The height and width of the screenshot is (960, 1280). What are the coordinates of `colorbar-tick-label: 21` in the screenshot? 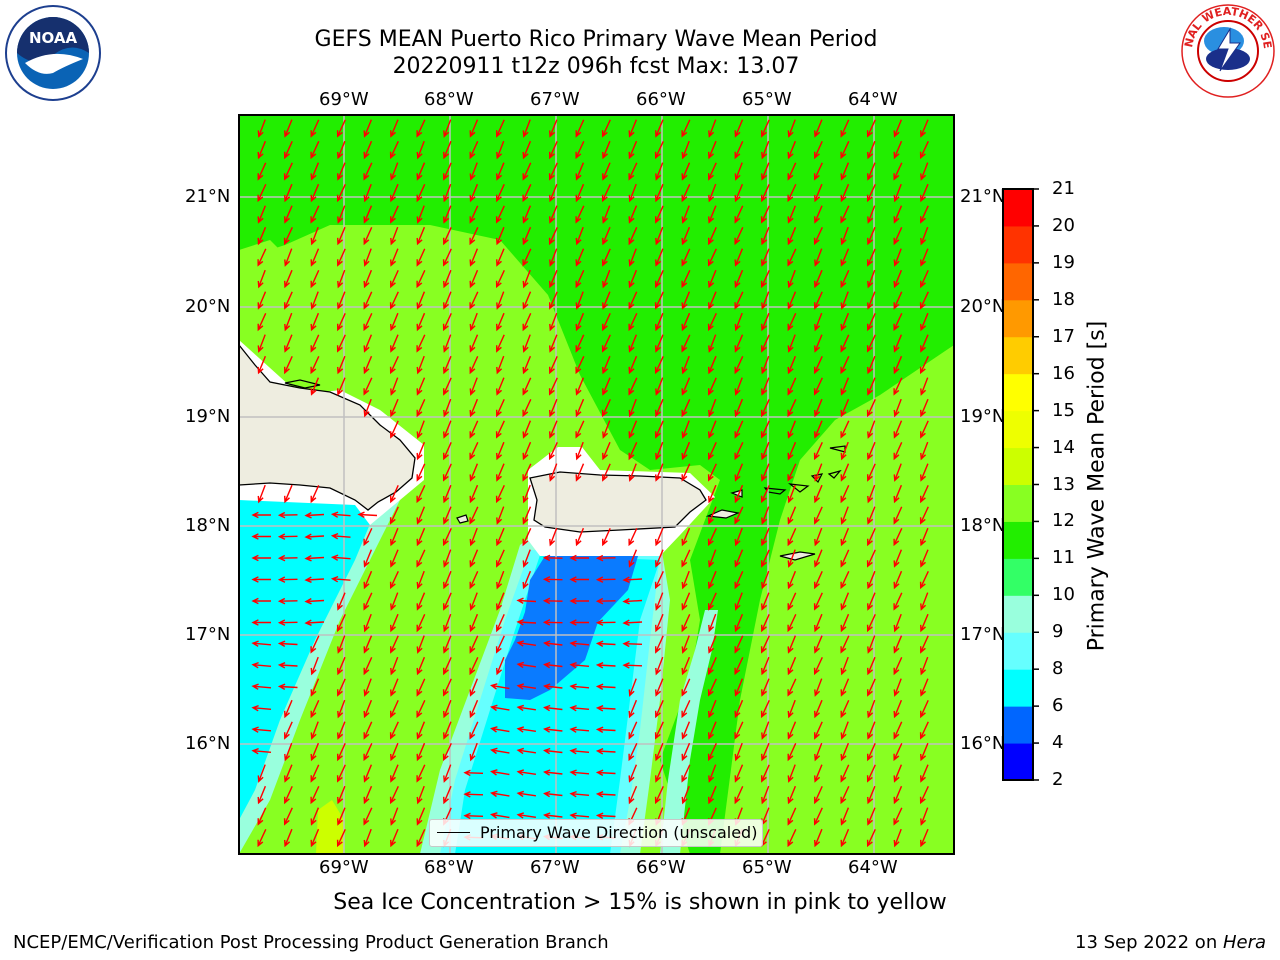 It's located at (1063, 188).